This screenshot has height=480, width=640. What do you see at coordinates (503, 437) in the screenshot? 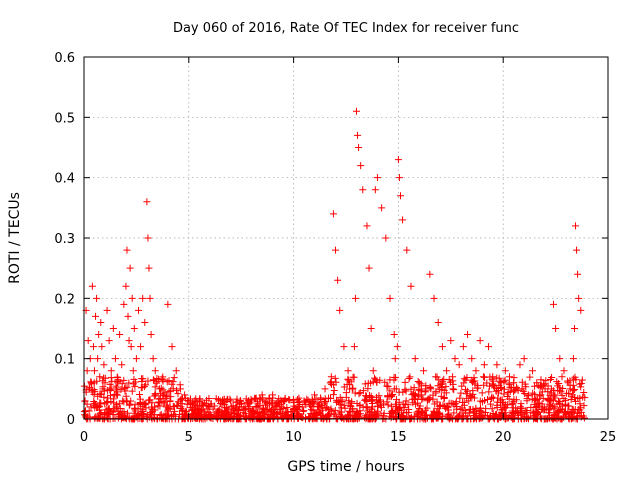
I see `x-tick-label: 20` at bounding box center [503, 437].